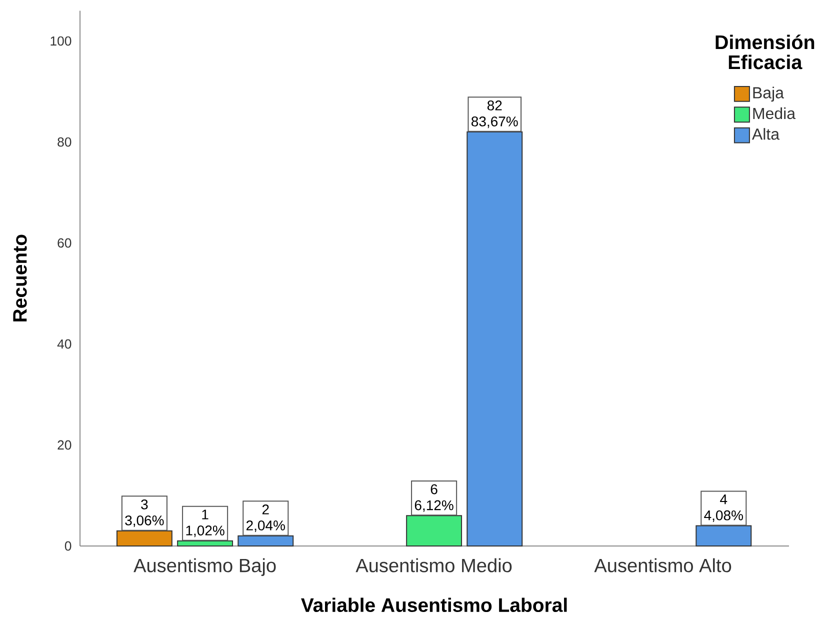  I want to click on bar, so click(205, 543).